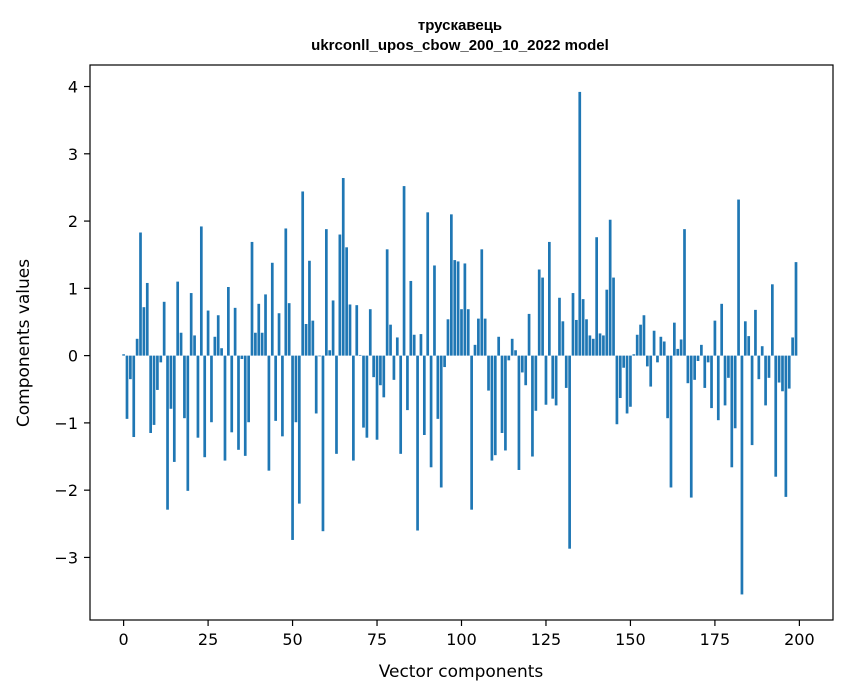 This screenshot has height=696, width=847. I want to click on x-tick-label-150: 150, so click(630, 639).